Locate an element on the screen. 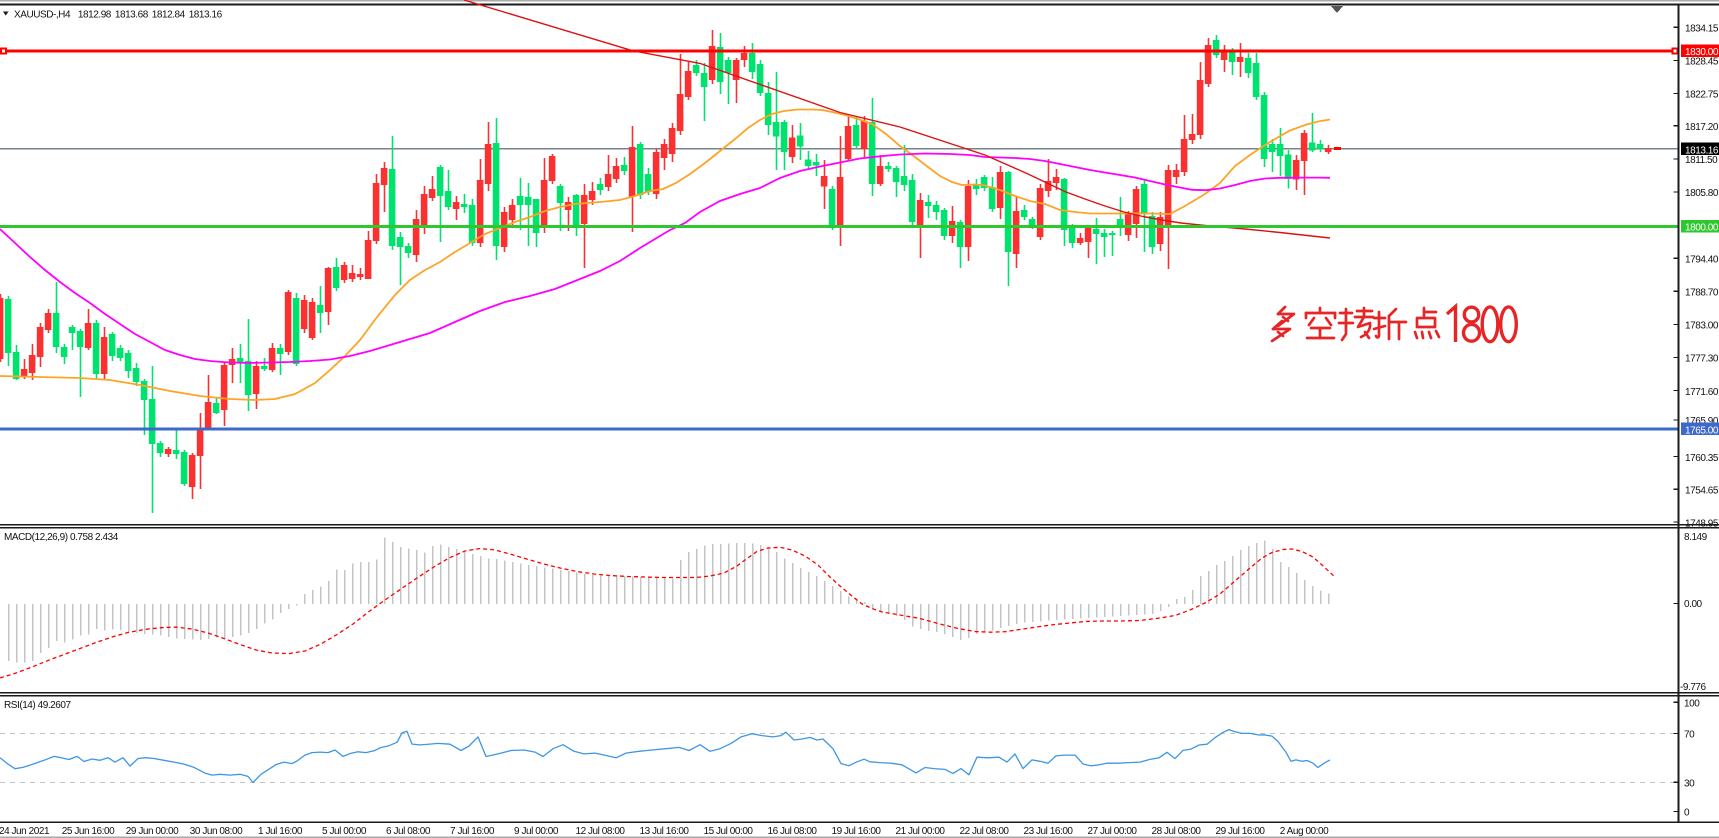 The height and width of the screenshot is (838, 1719). svg-text: 2 Aug 00:00 is located at coordinates (1304, 831).